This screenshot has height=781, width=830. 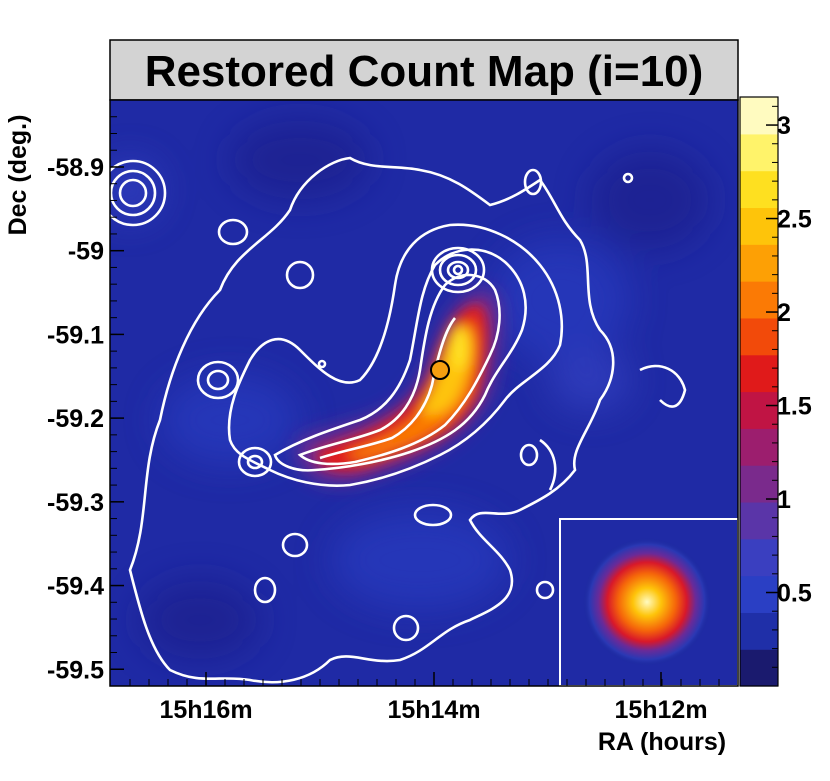 I want to click on y-axis-label: Dec (deg.), so click(x=18, y=175).